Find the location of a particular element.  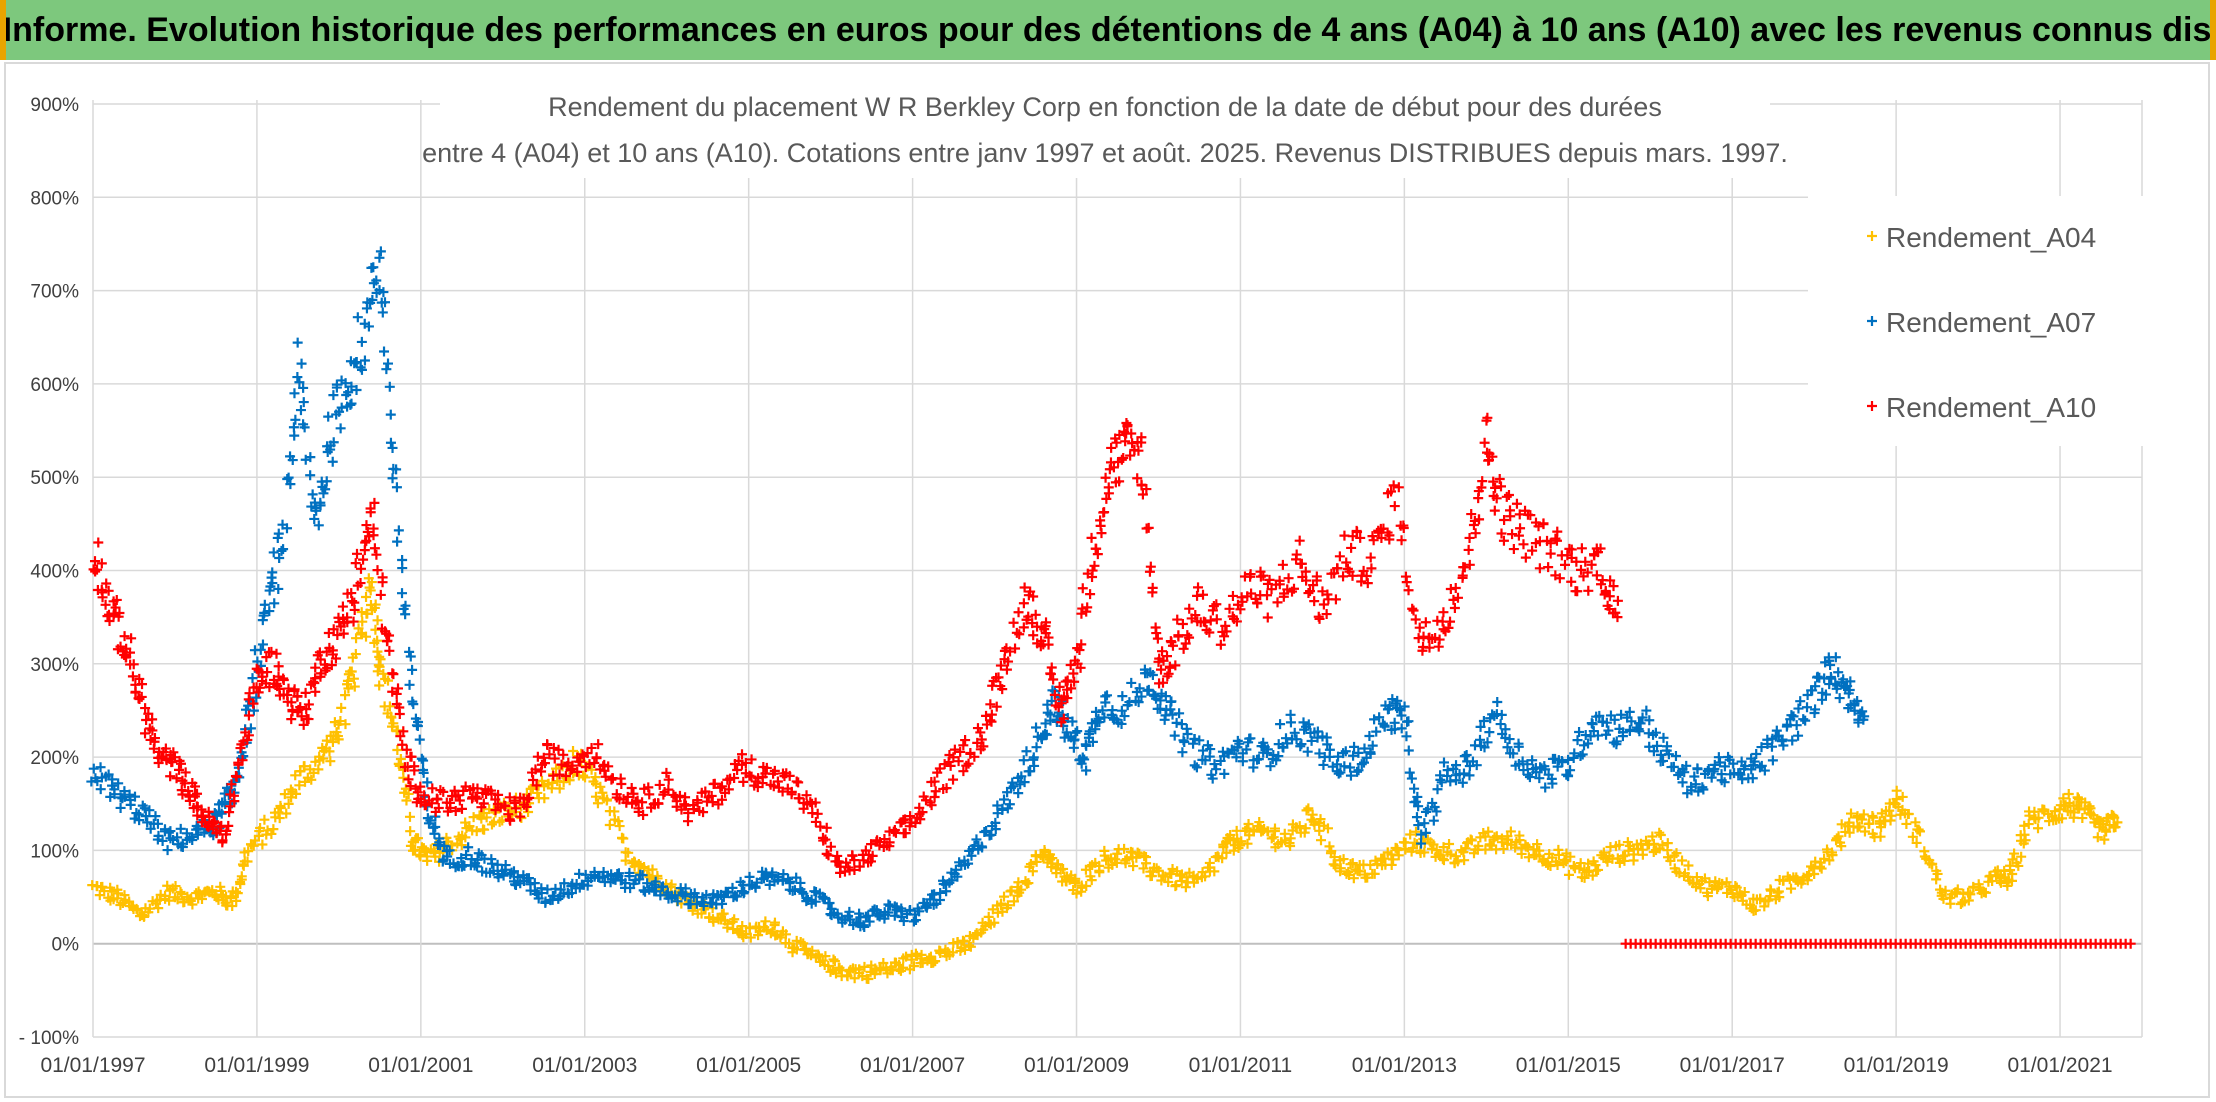

x-tick-label: 01/01/2001 is located at coordinates (420, 1065).